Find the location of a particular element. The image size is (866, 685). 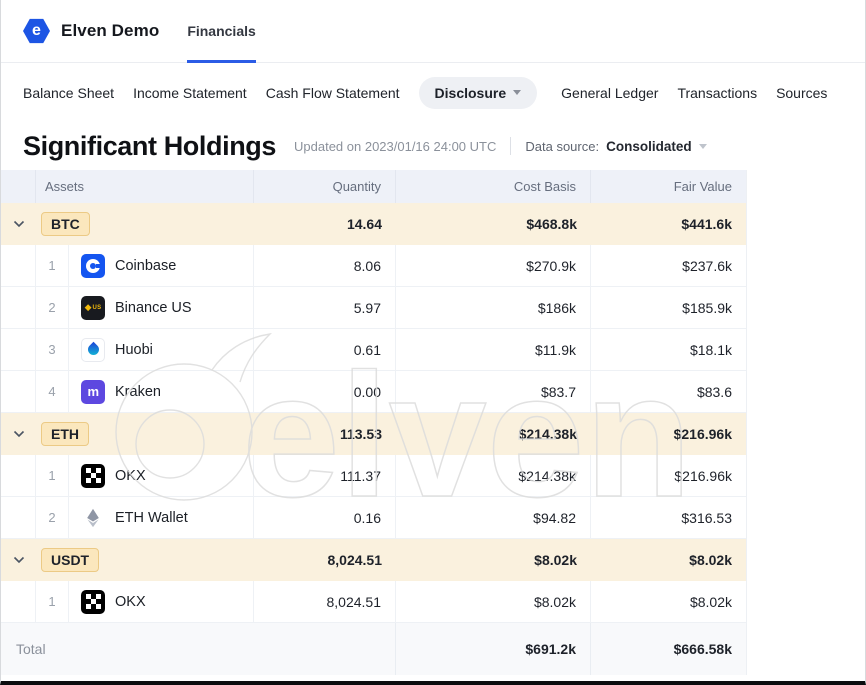

elven-logo-icon: e is located at coordinates (36, 31).